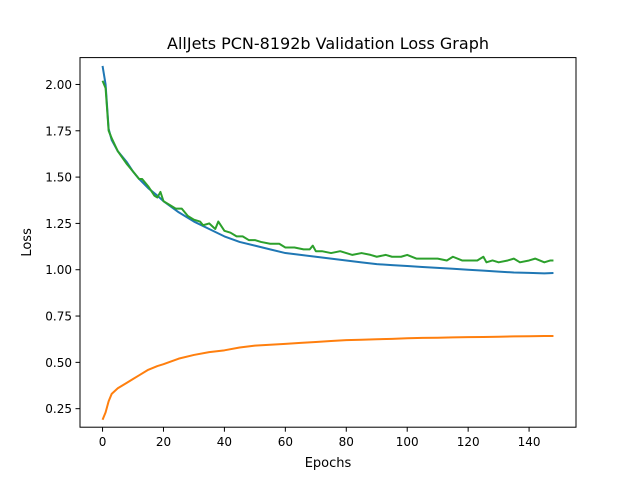 Image resolution: width=640 pixels, height=480 pixels. Describe the element at coordinates (328, 43) in the screenshot. I see `chart-title: AllJets PCN-8192b Validation Loss Graph` at that location.